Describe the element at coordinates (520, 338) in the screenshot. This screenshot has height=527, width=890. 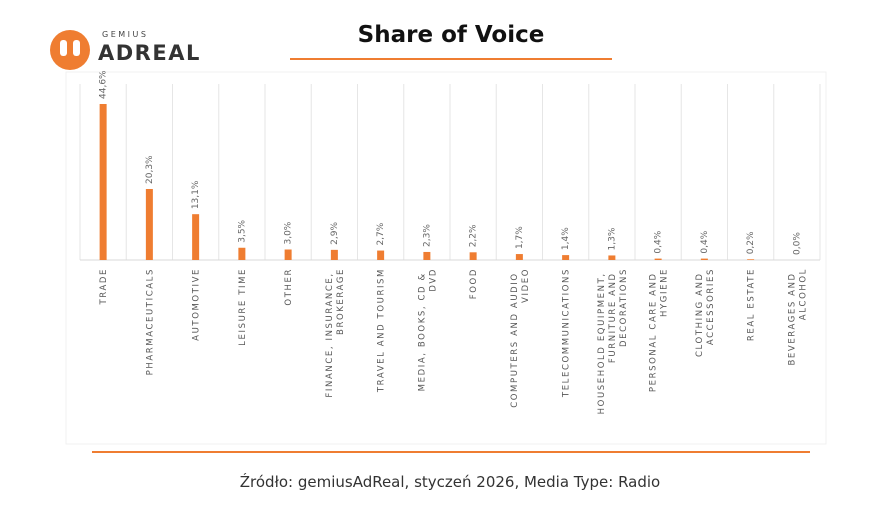
I see `x-tick-label: COMPUTERS AND AUDIO VIDEO` at that location.